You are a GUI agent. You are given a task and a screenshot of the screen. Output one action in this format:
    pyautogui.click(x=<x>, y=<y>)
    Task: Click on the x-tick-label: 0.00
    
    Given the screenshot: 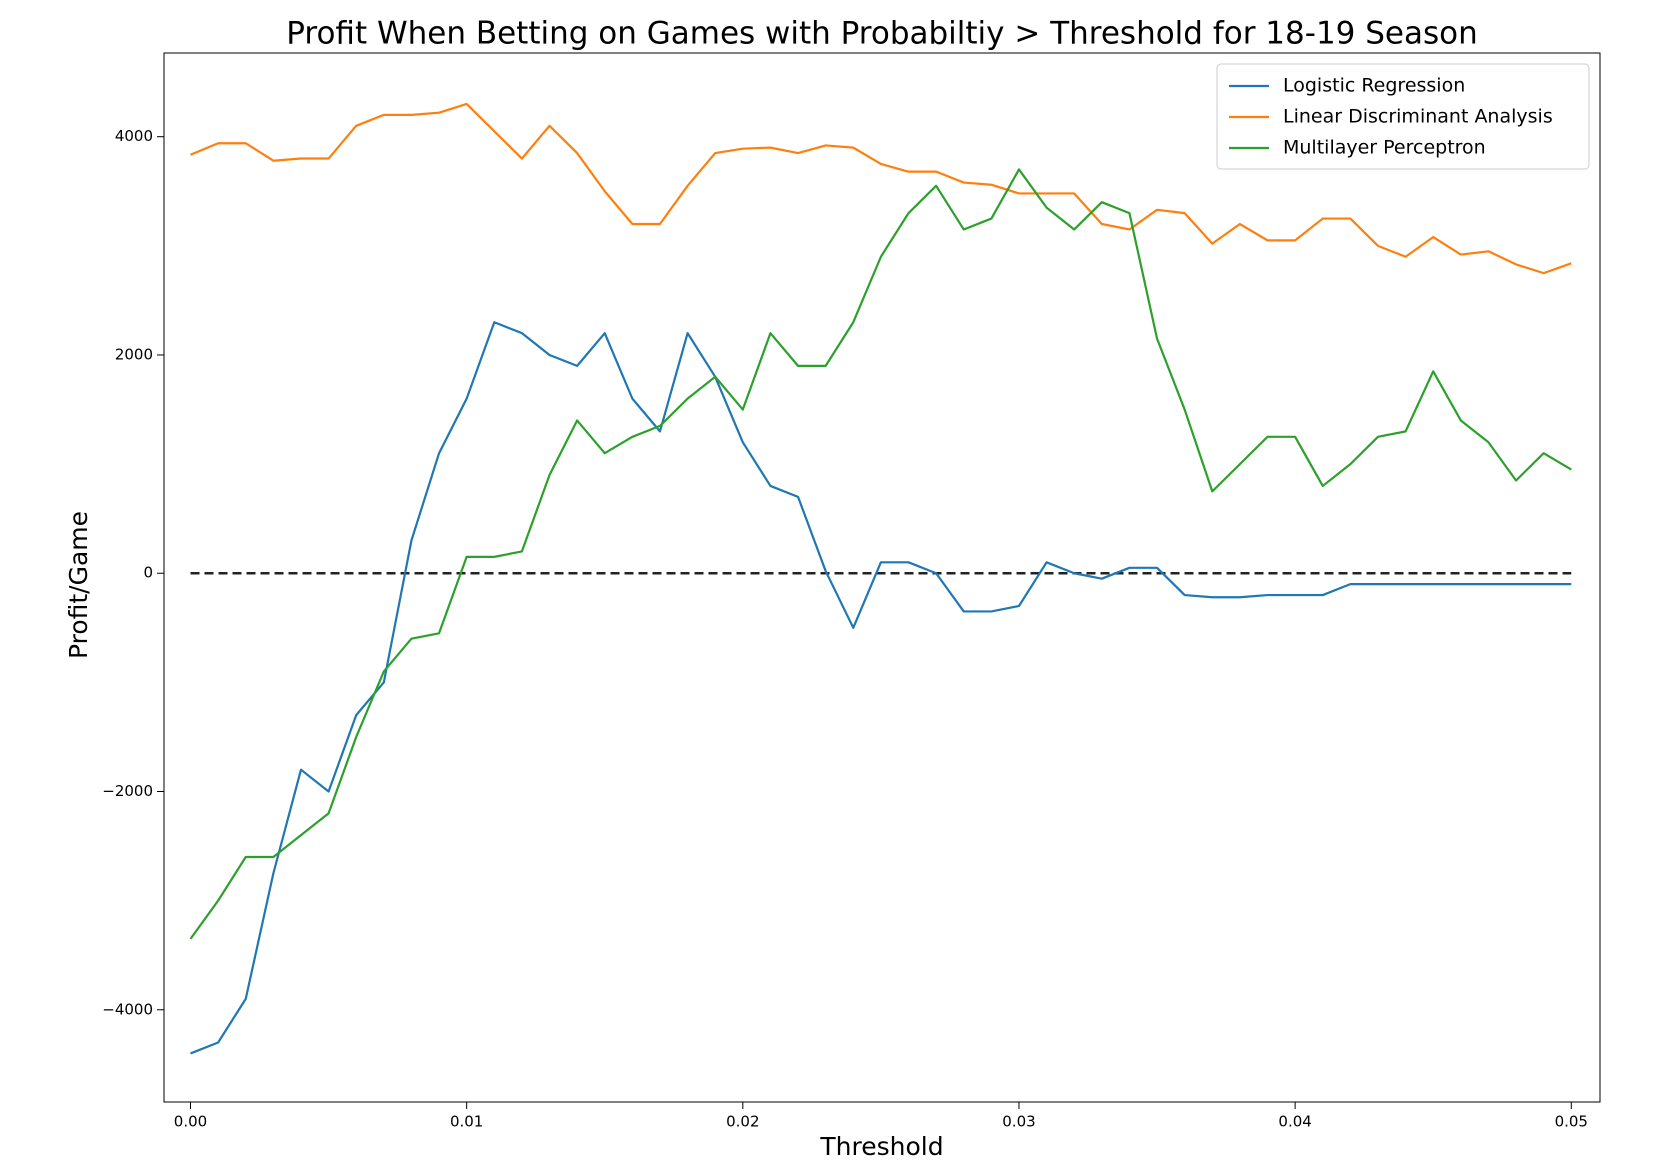 What is the action you would take?
    pyautogui.click(x=190, y=1122)
    